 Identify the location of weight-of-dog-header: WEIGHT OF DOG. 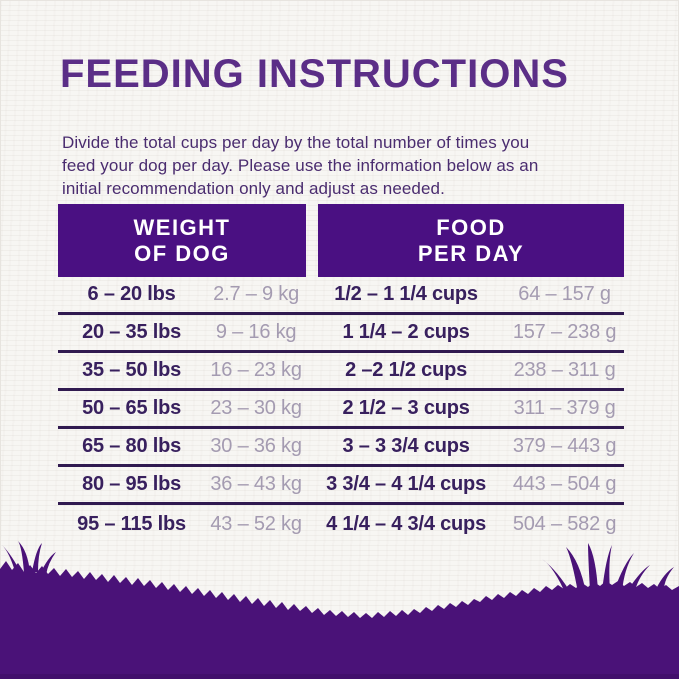
(182, 240).